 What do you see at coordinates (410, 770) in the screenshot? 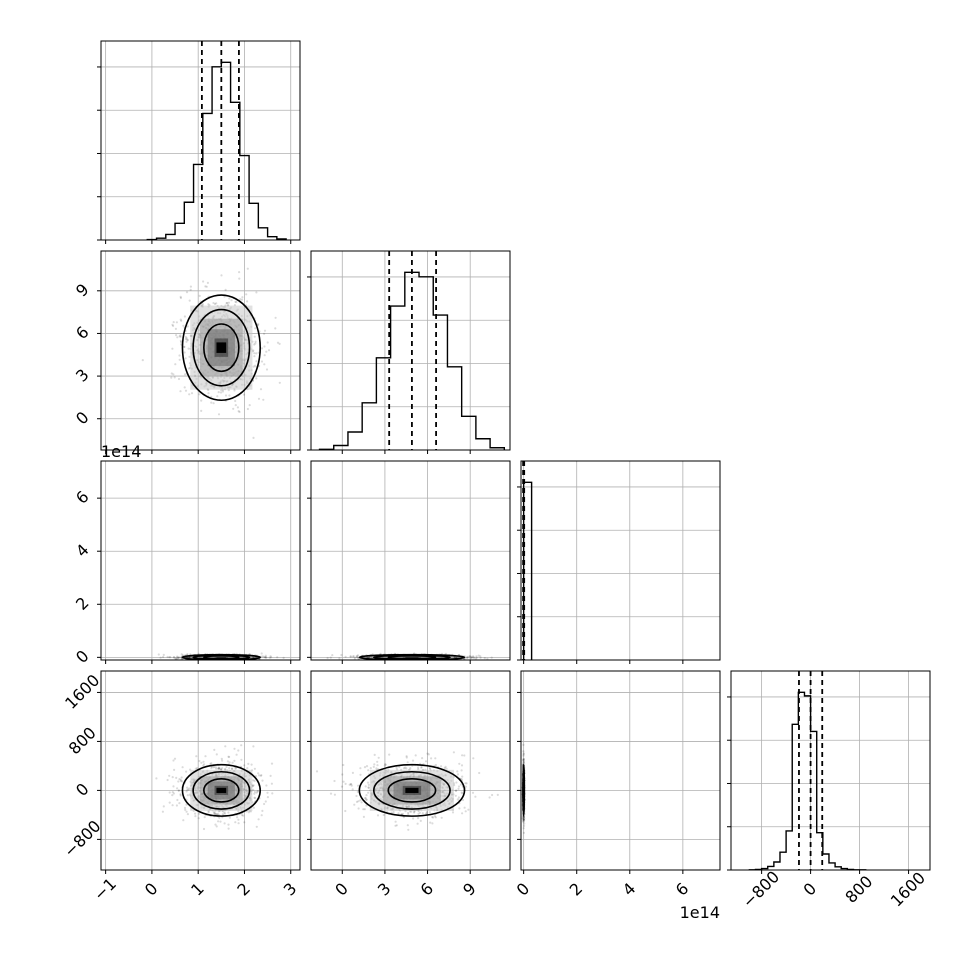
I see `panel-content` at bounding box center [410, 770].